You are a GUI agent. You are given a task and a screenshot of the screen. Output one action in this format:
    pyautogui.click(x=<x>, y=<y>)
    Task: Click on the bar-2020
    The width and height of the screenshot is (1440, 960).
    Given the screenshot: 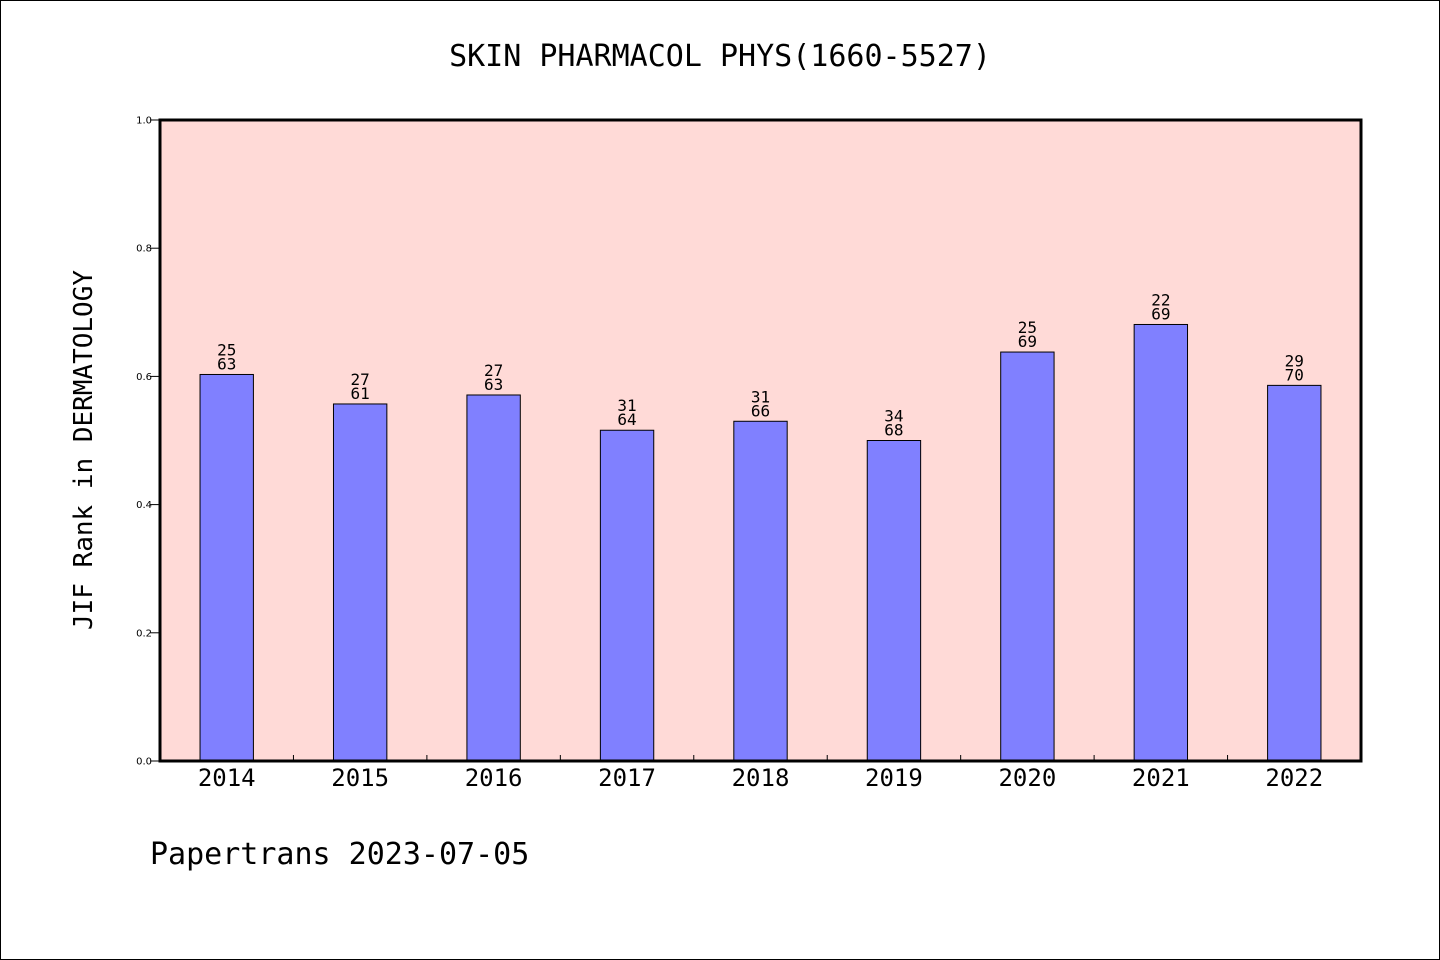 What is the action you would take?
    pyautogui.click(x=1027, y=556)
    